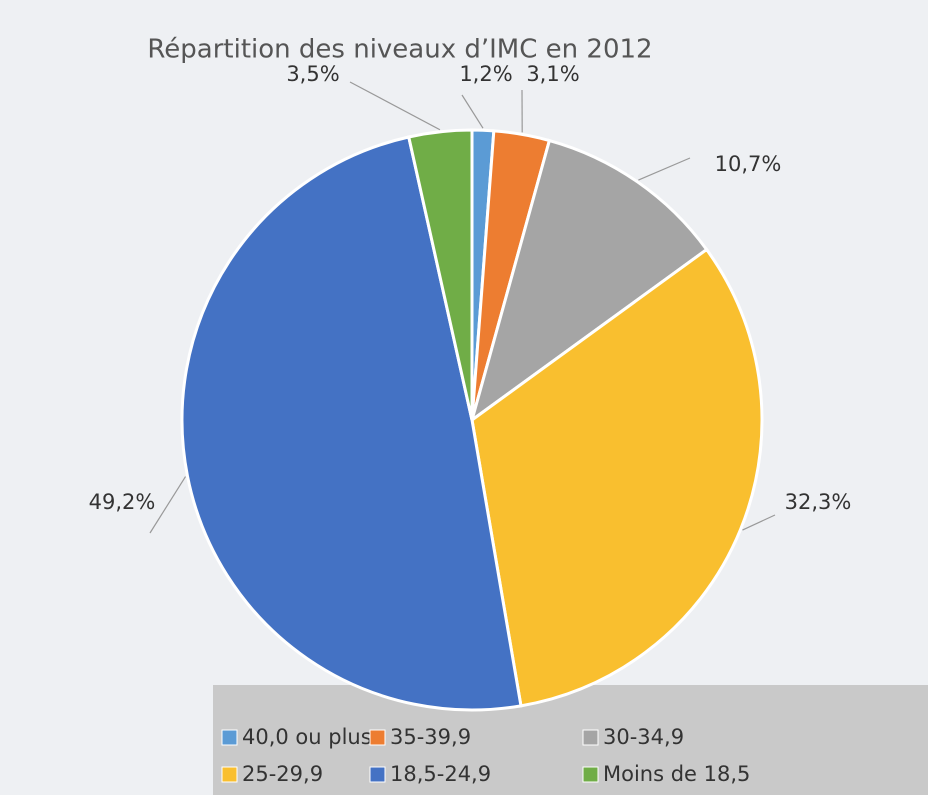 Image resolution: width=928 pixels, height=795 pixels. Describe the element at coordinates (282, 774) in the screenshot. I see `legend-label: 25-29,9` at that location.